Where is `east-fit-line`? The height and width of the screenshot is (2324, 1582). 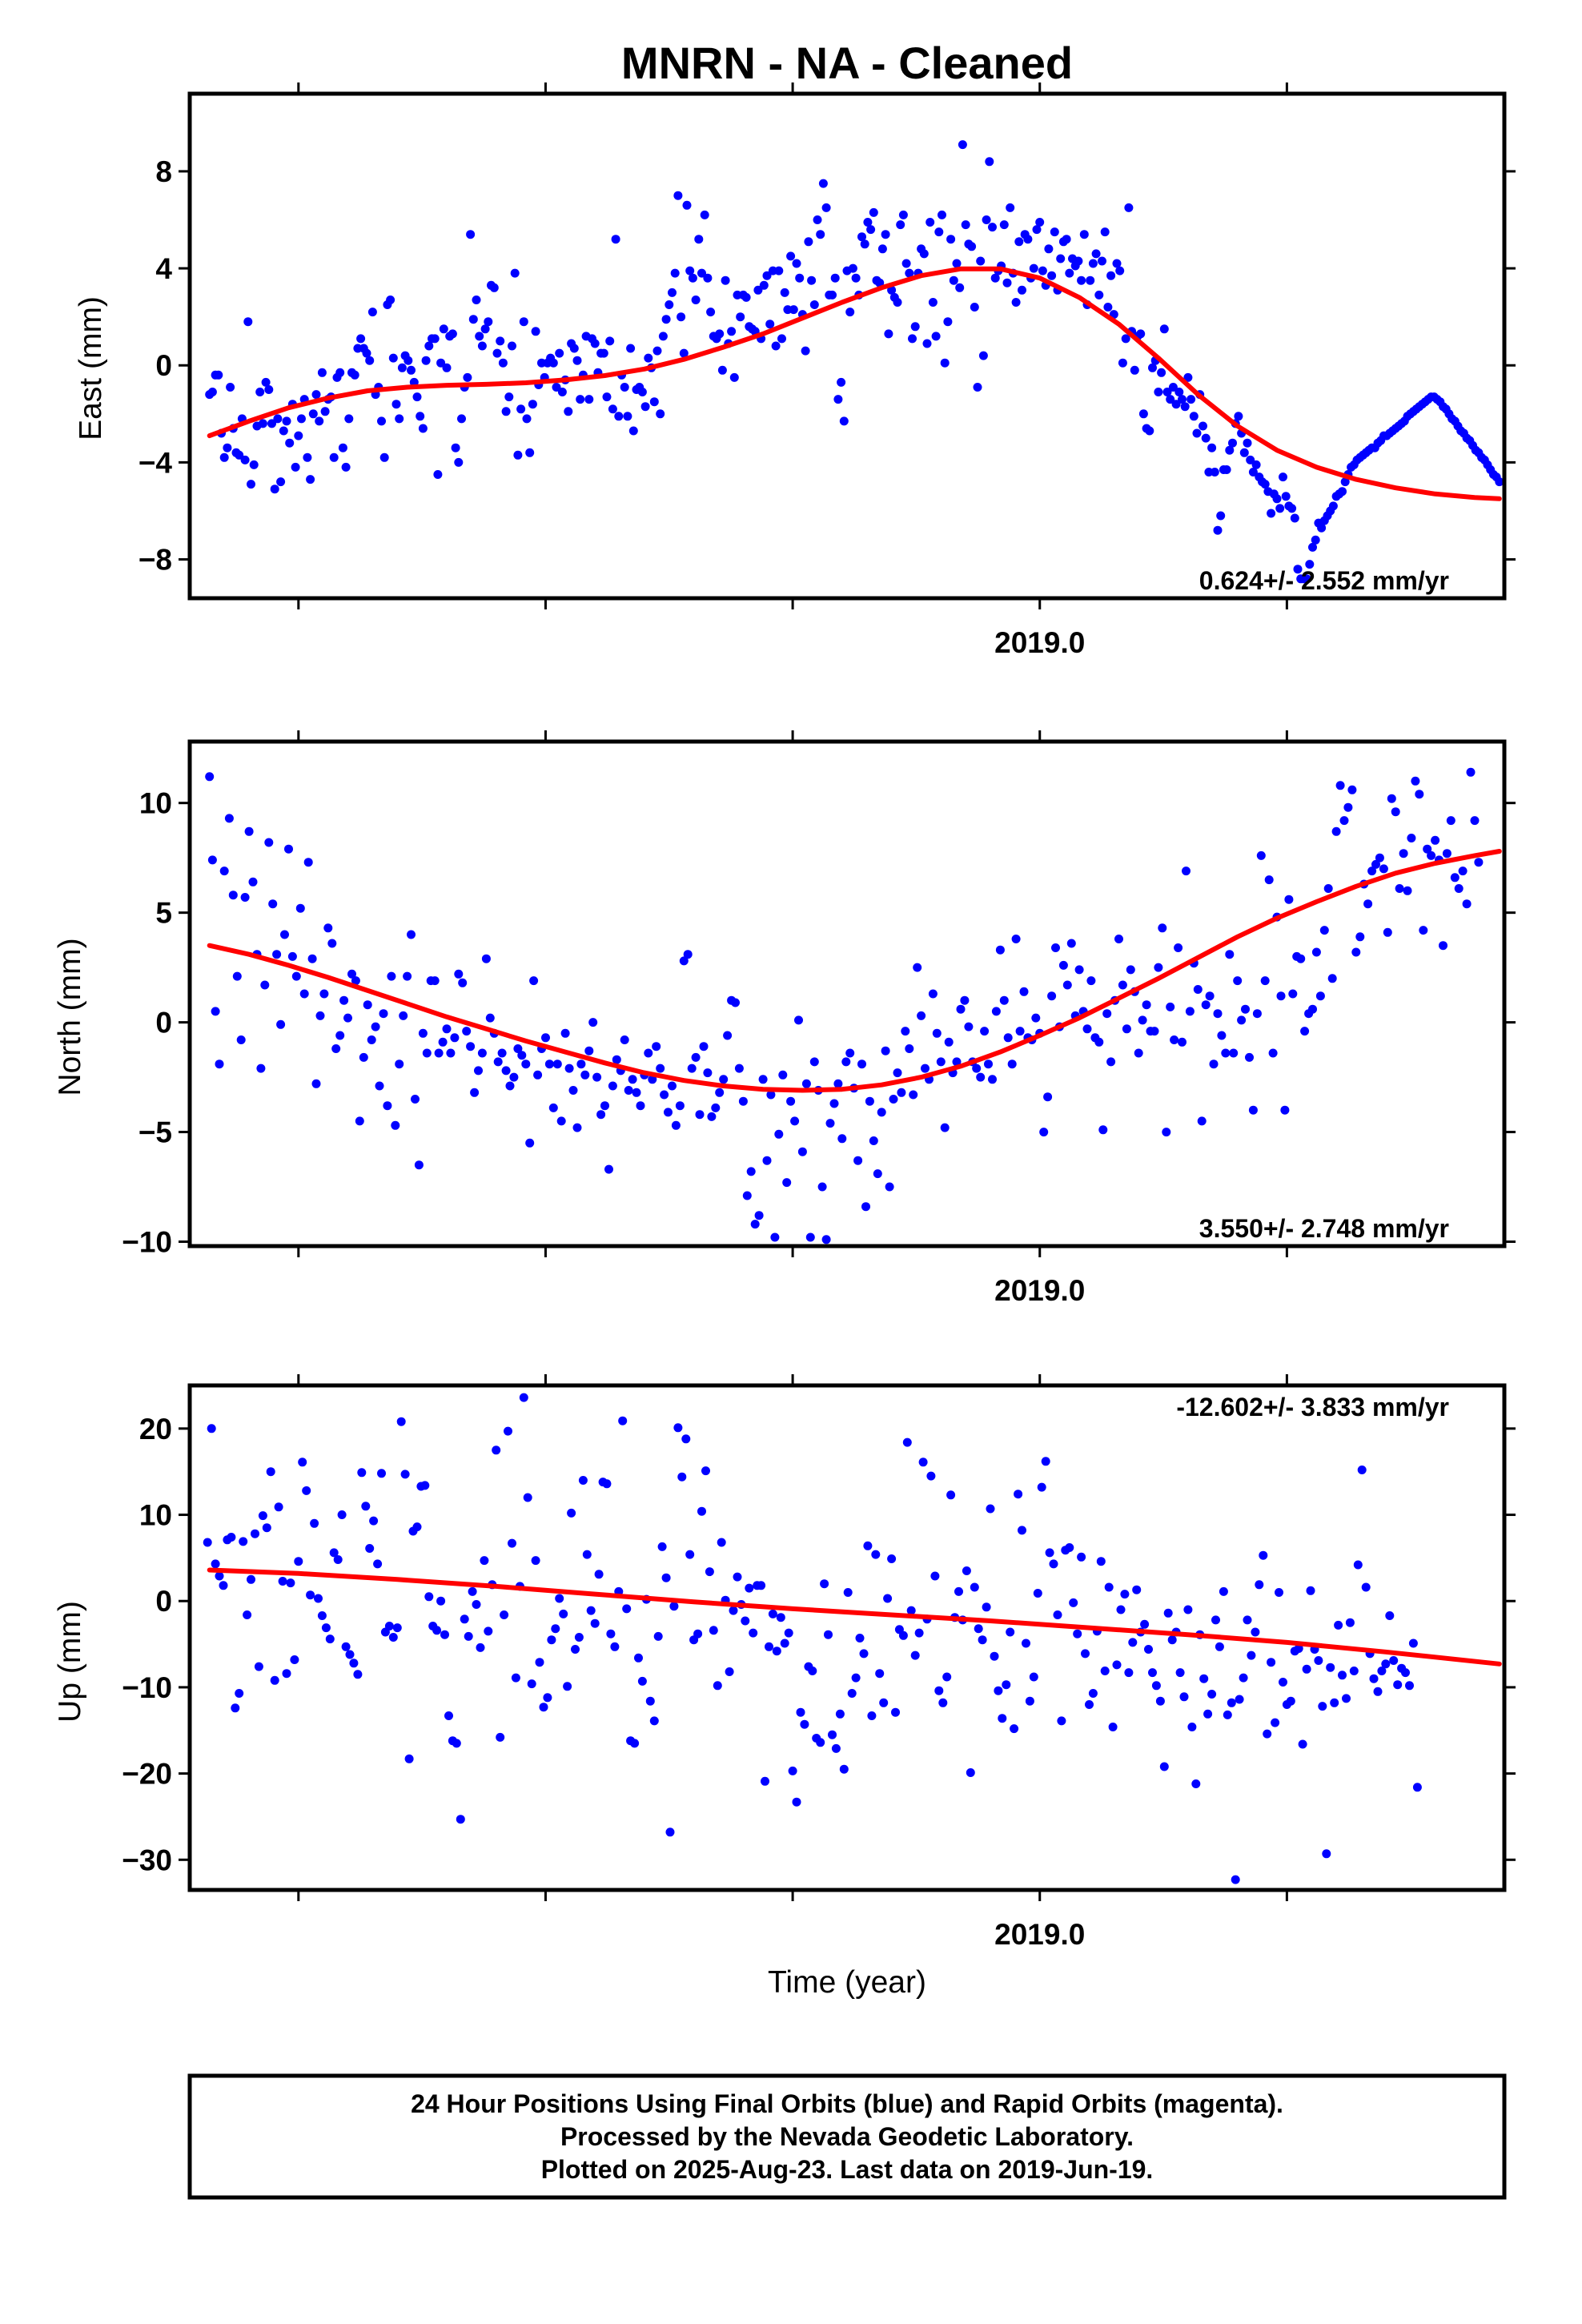
east-fit-line is located at coordinates (854, 383).